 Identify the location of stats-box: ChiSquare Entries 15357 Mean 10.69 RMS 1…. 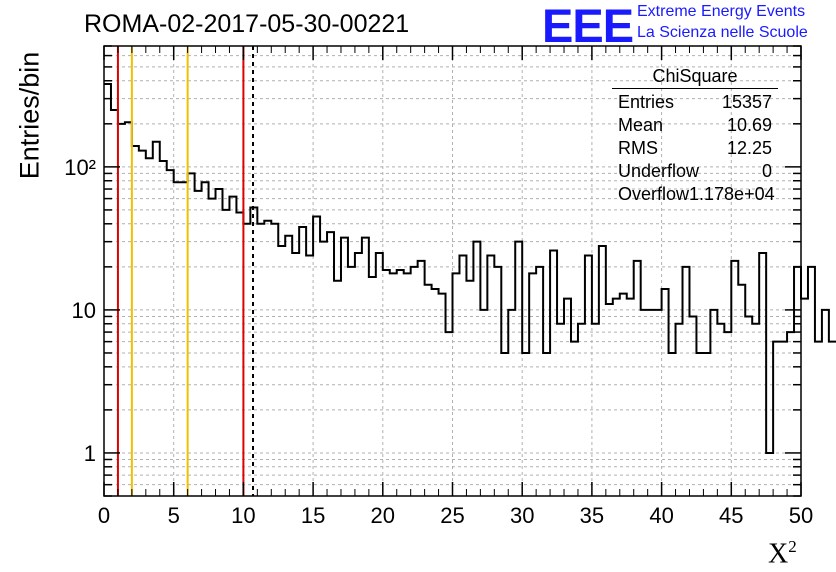
(695, 136).